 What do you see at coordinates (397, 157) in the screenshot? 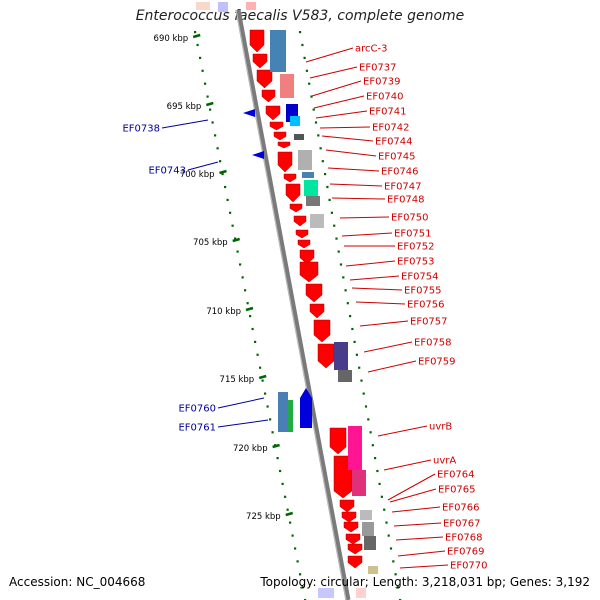
I see `forward-gene-label: EF0745` at bounding box center [397, 157].